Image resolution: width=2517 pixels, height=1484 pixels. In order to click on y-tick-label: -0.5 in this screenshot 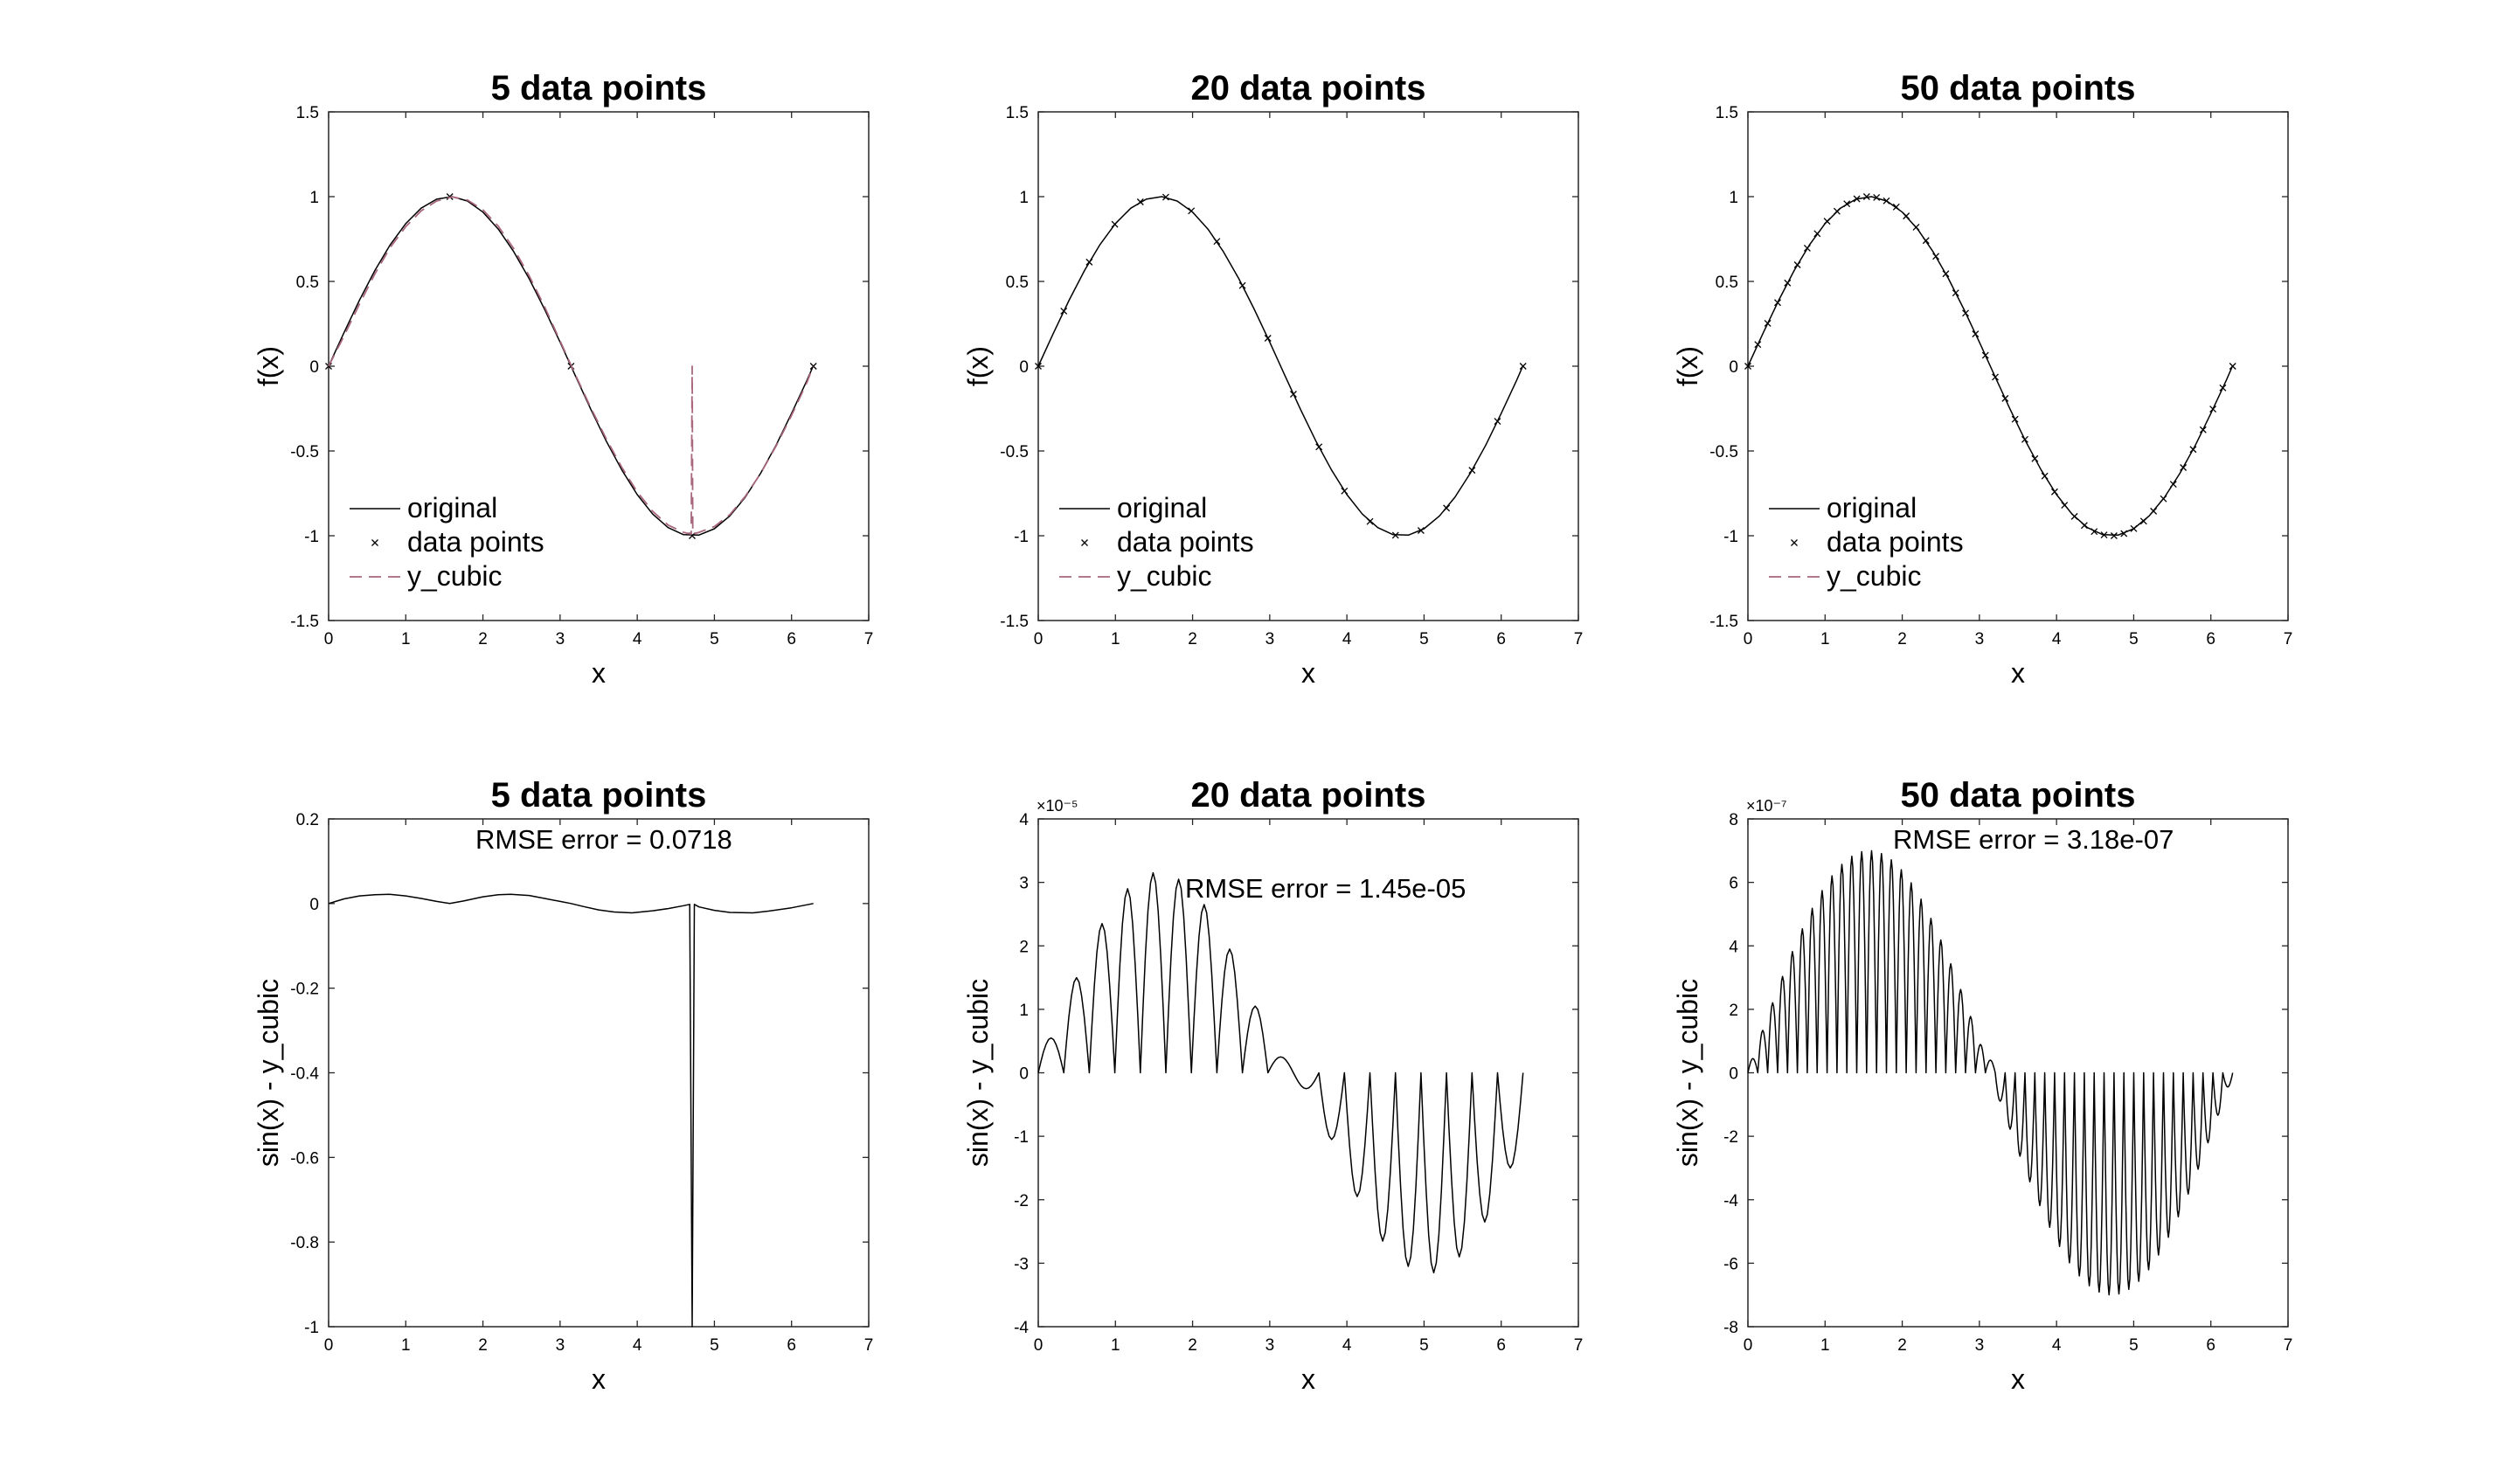, I will do `click(1014, 452)`.